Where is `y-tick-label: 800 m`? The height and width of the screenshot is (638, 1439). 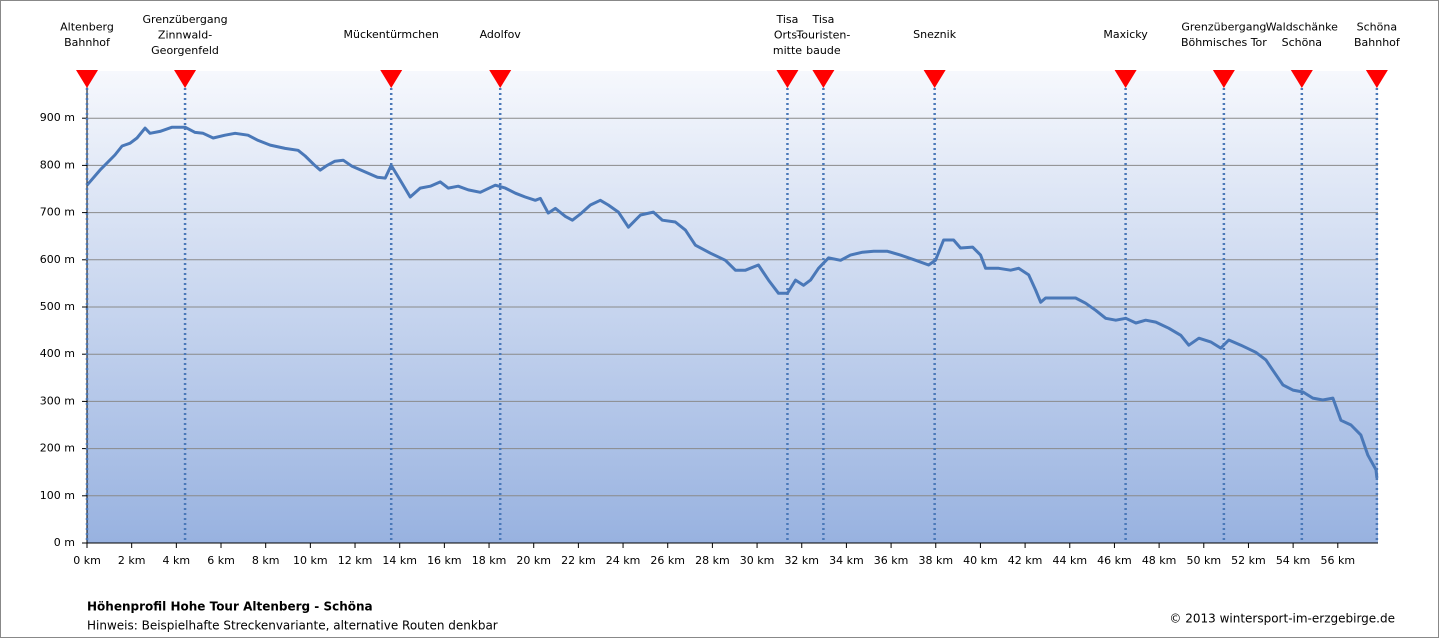 y-tick-label: 800 m is located at coordinates (57, 164).